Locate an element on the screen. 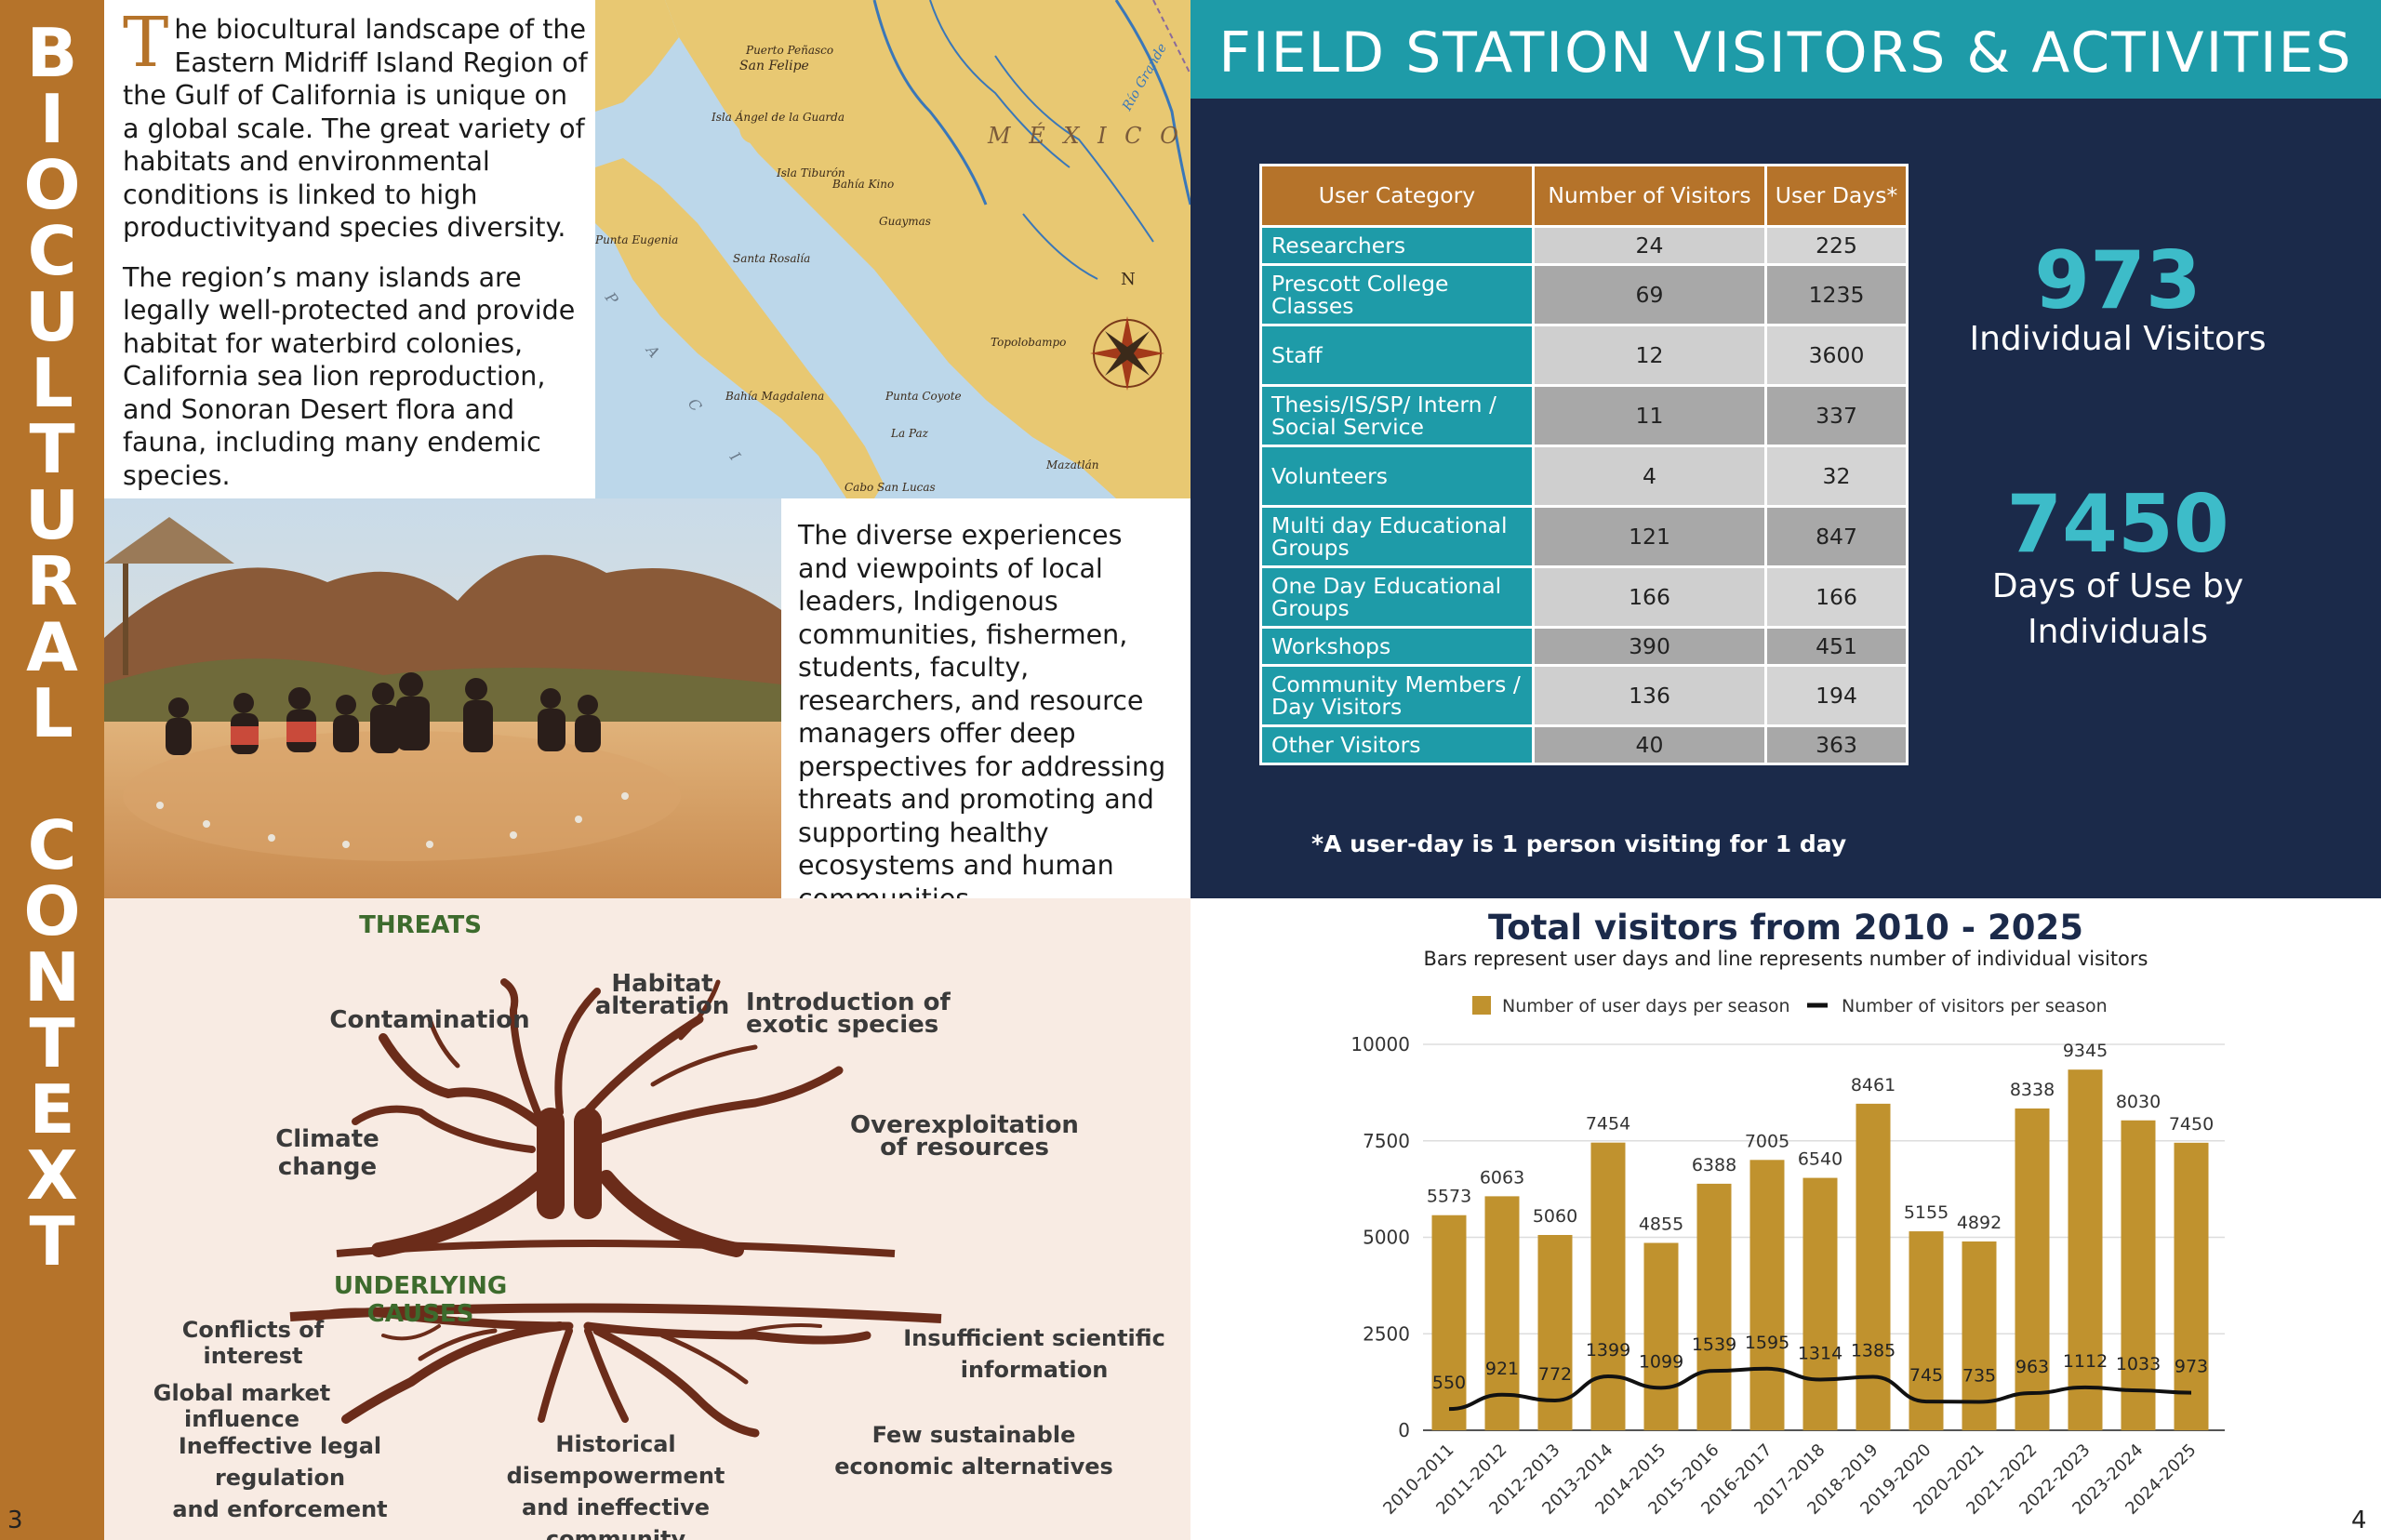 This screenshot has width=2381, height=1540. page-title: FIELD STATION VISITORS & ACTIVITIES is located at coordinates (1785, 53).